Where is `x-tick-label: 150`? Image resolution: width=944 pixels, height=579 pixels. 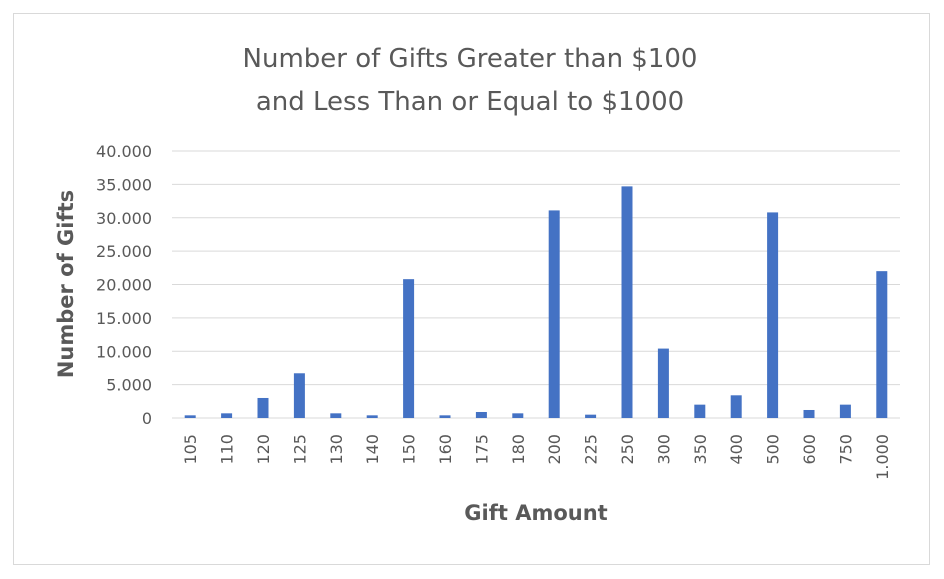
x-tick-label: 150 is located at coordinates (409, 449).